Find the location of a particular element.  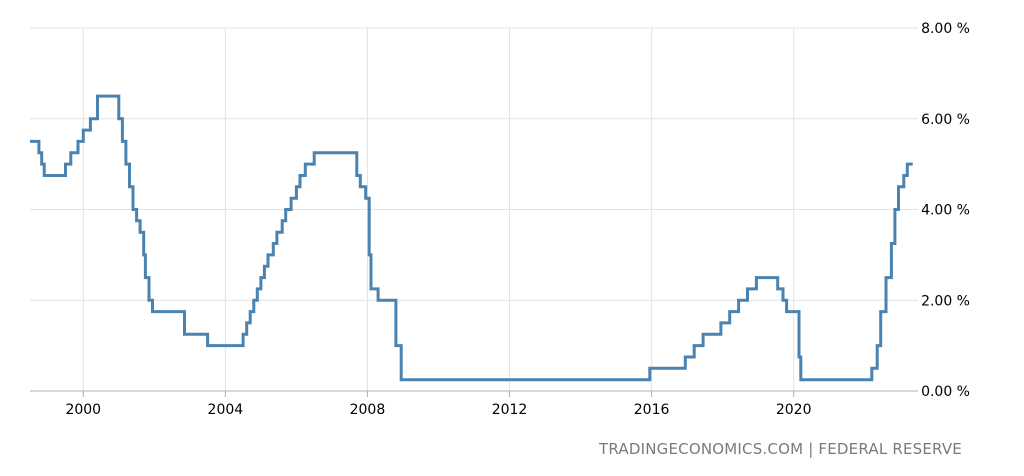

x-tick-label: 2012 is located at coordinates (510, 410).